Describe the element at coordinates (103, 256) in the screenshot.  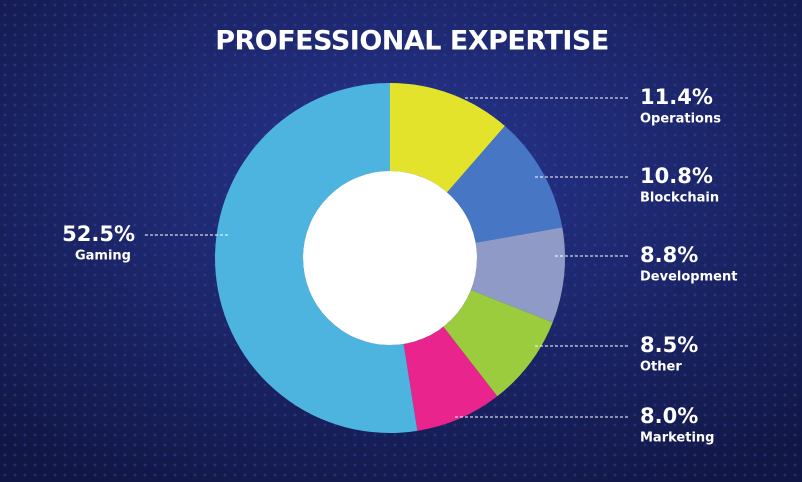
I see `category-label: Gaming` at that location.